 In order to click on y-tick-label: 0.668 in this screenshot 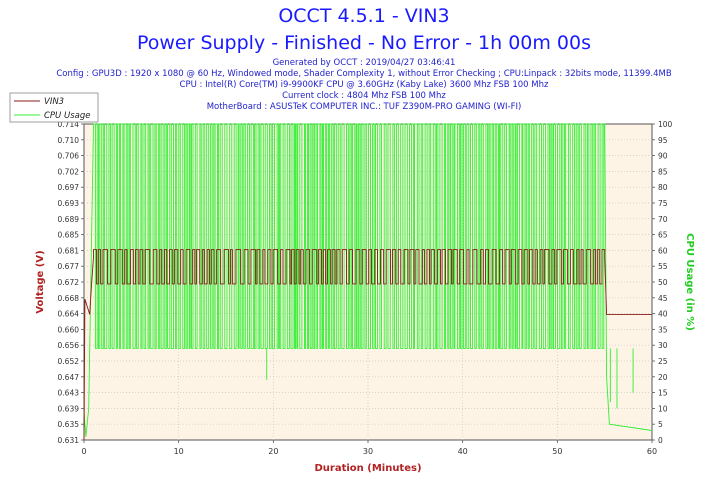, I will do `click(69, 298)`.